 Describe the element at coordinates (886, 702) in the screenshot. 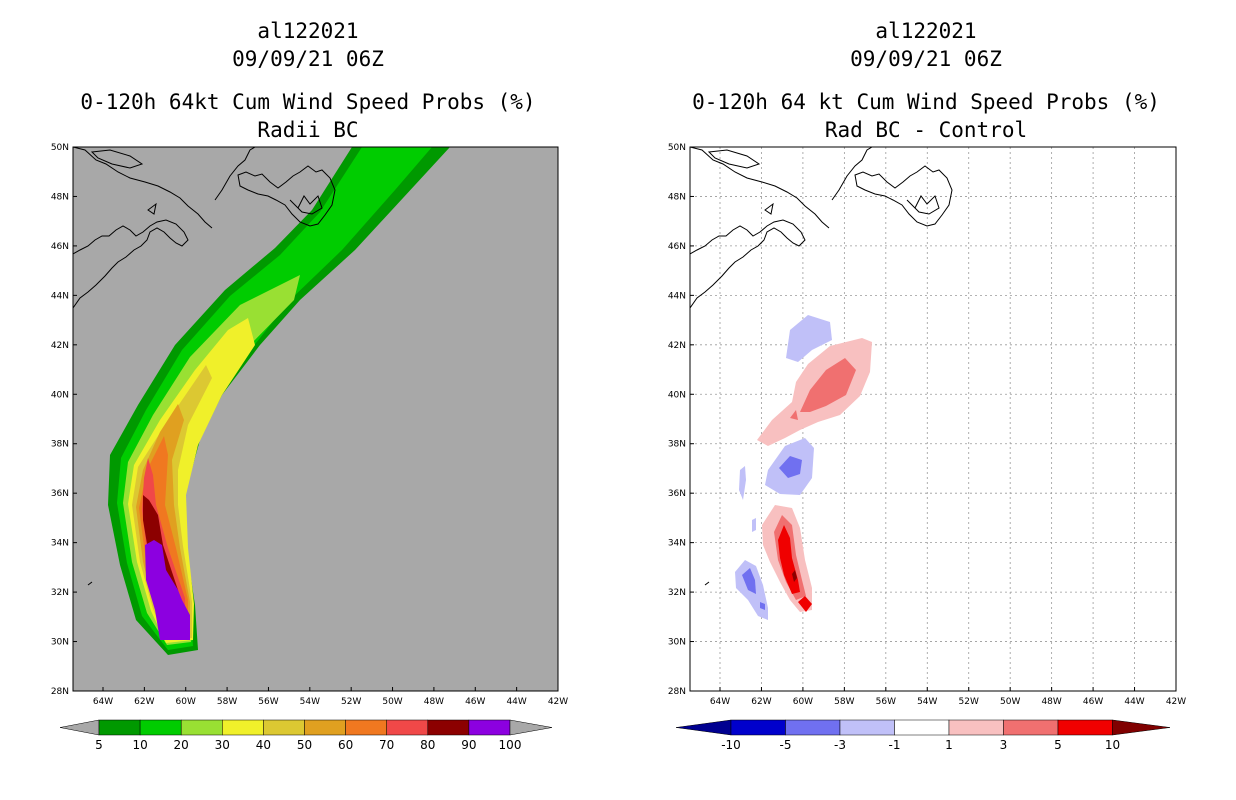

I see `lon-label: 56W` at that location.